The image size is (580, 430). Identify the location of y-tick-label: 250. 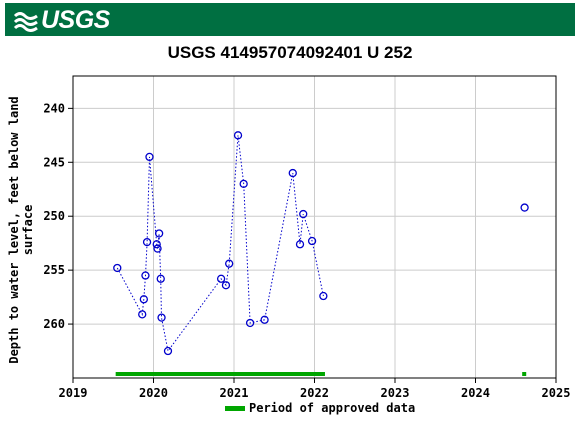
(54, 216).